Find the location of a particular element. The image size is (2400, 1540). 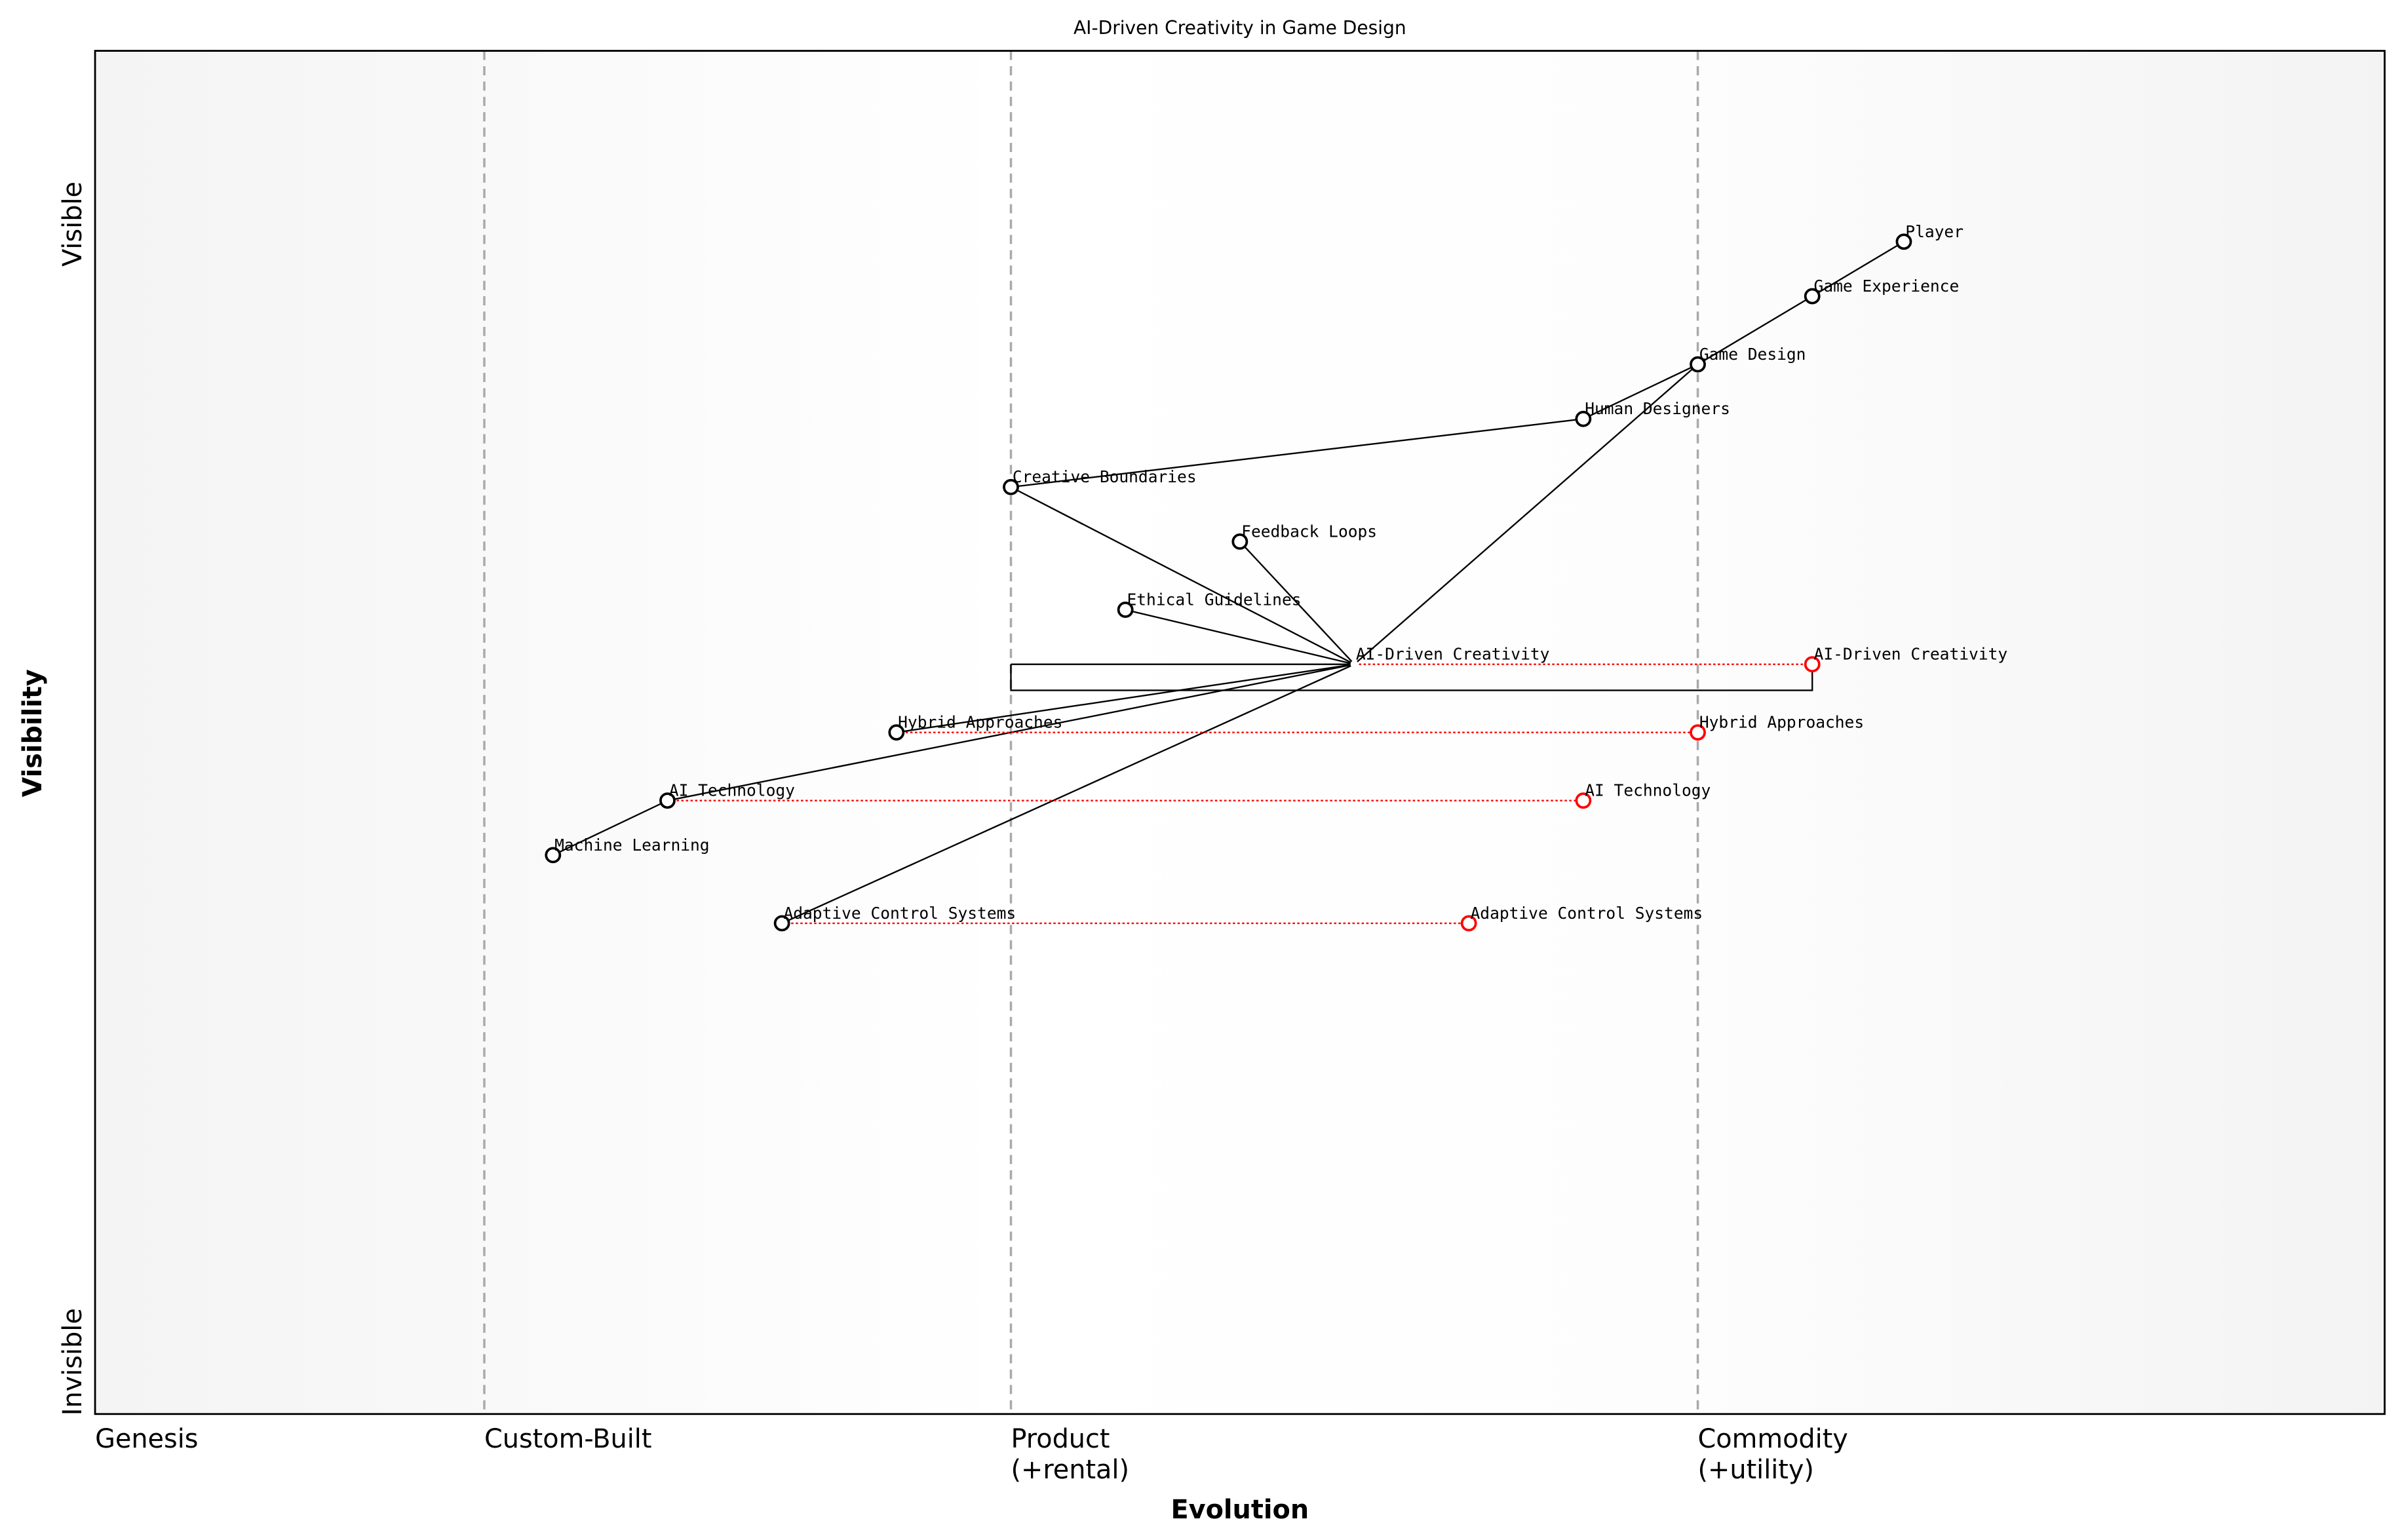

component-marker-game-design is located at coordinates (1698, 364).